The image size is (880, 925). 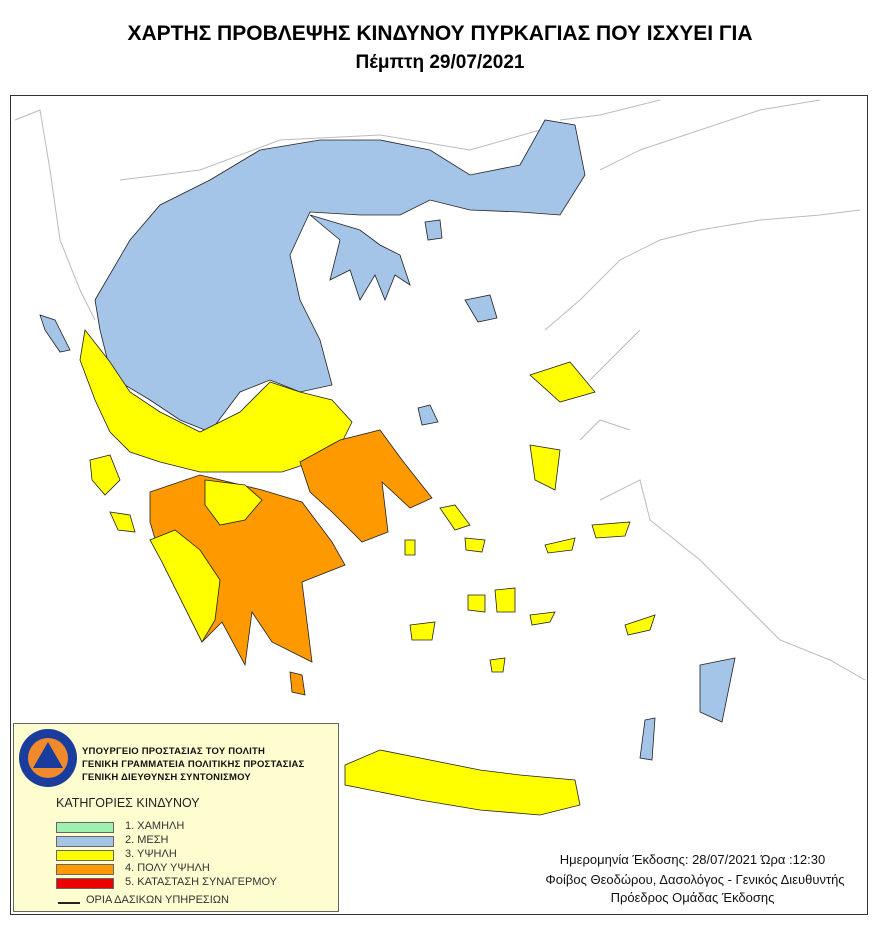 I want to click on thasos, so click(x=433, y=230).